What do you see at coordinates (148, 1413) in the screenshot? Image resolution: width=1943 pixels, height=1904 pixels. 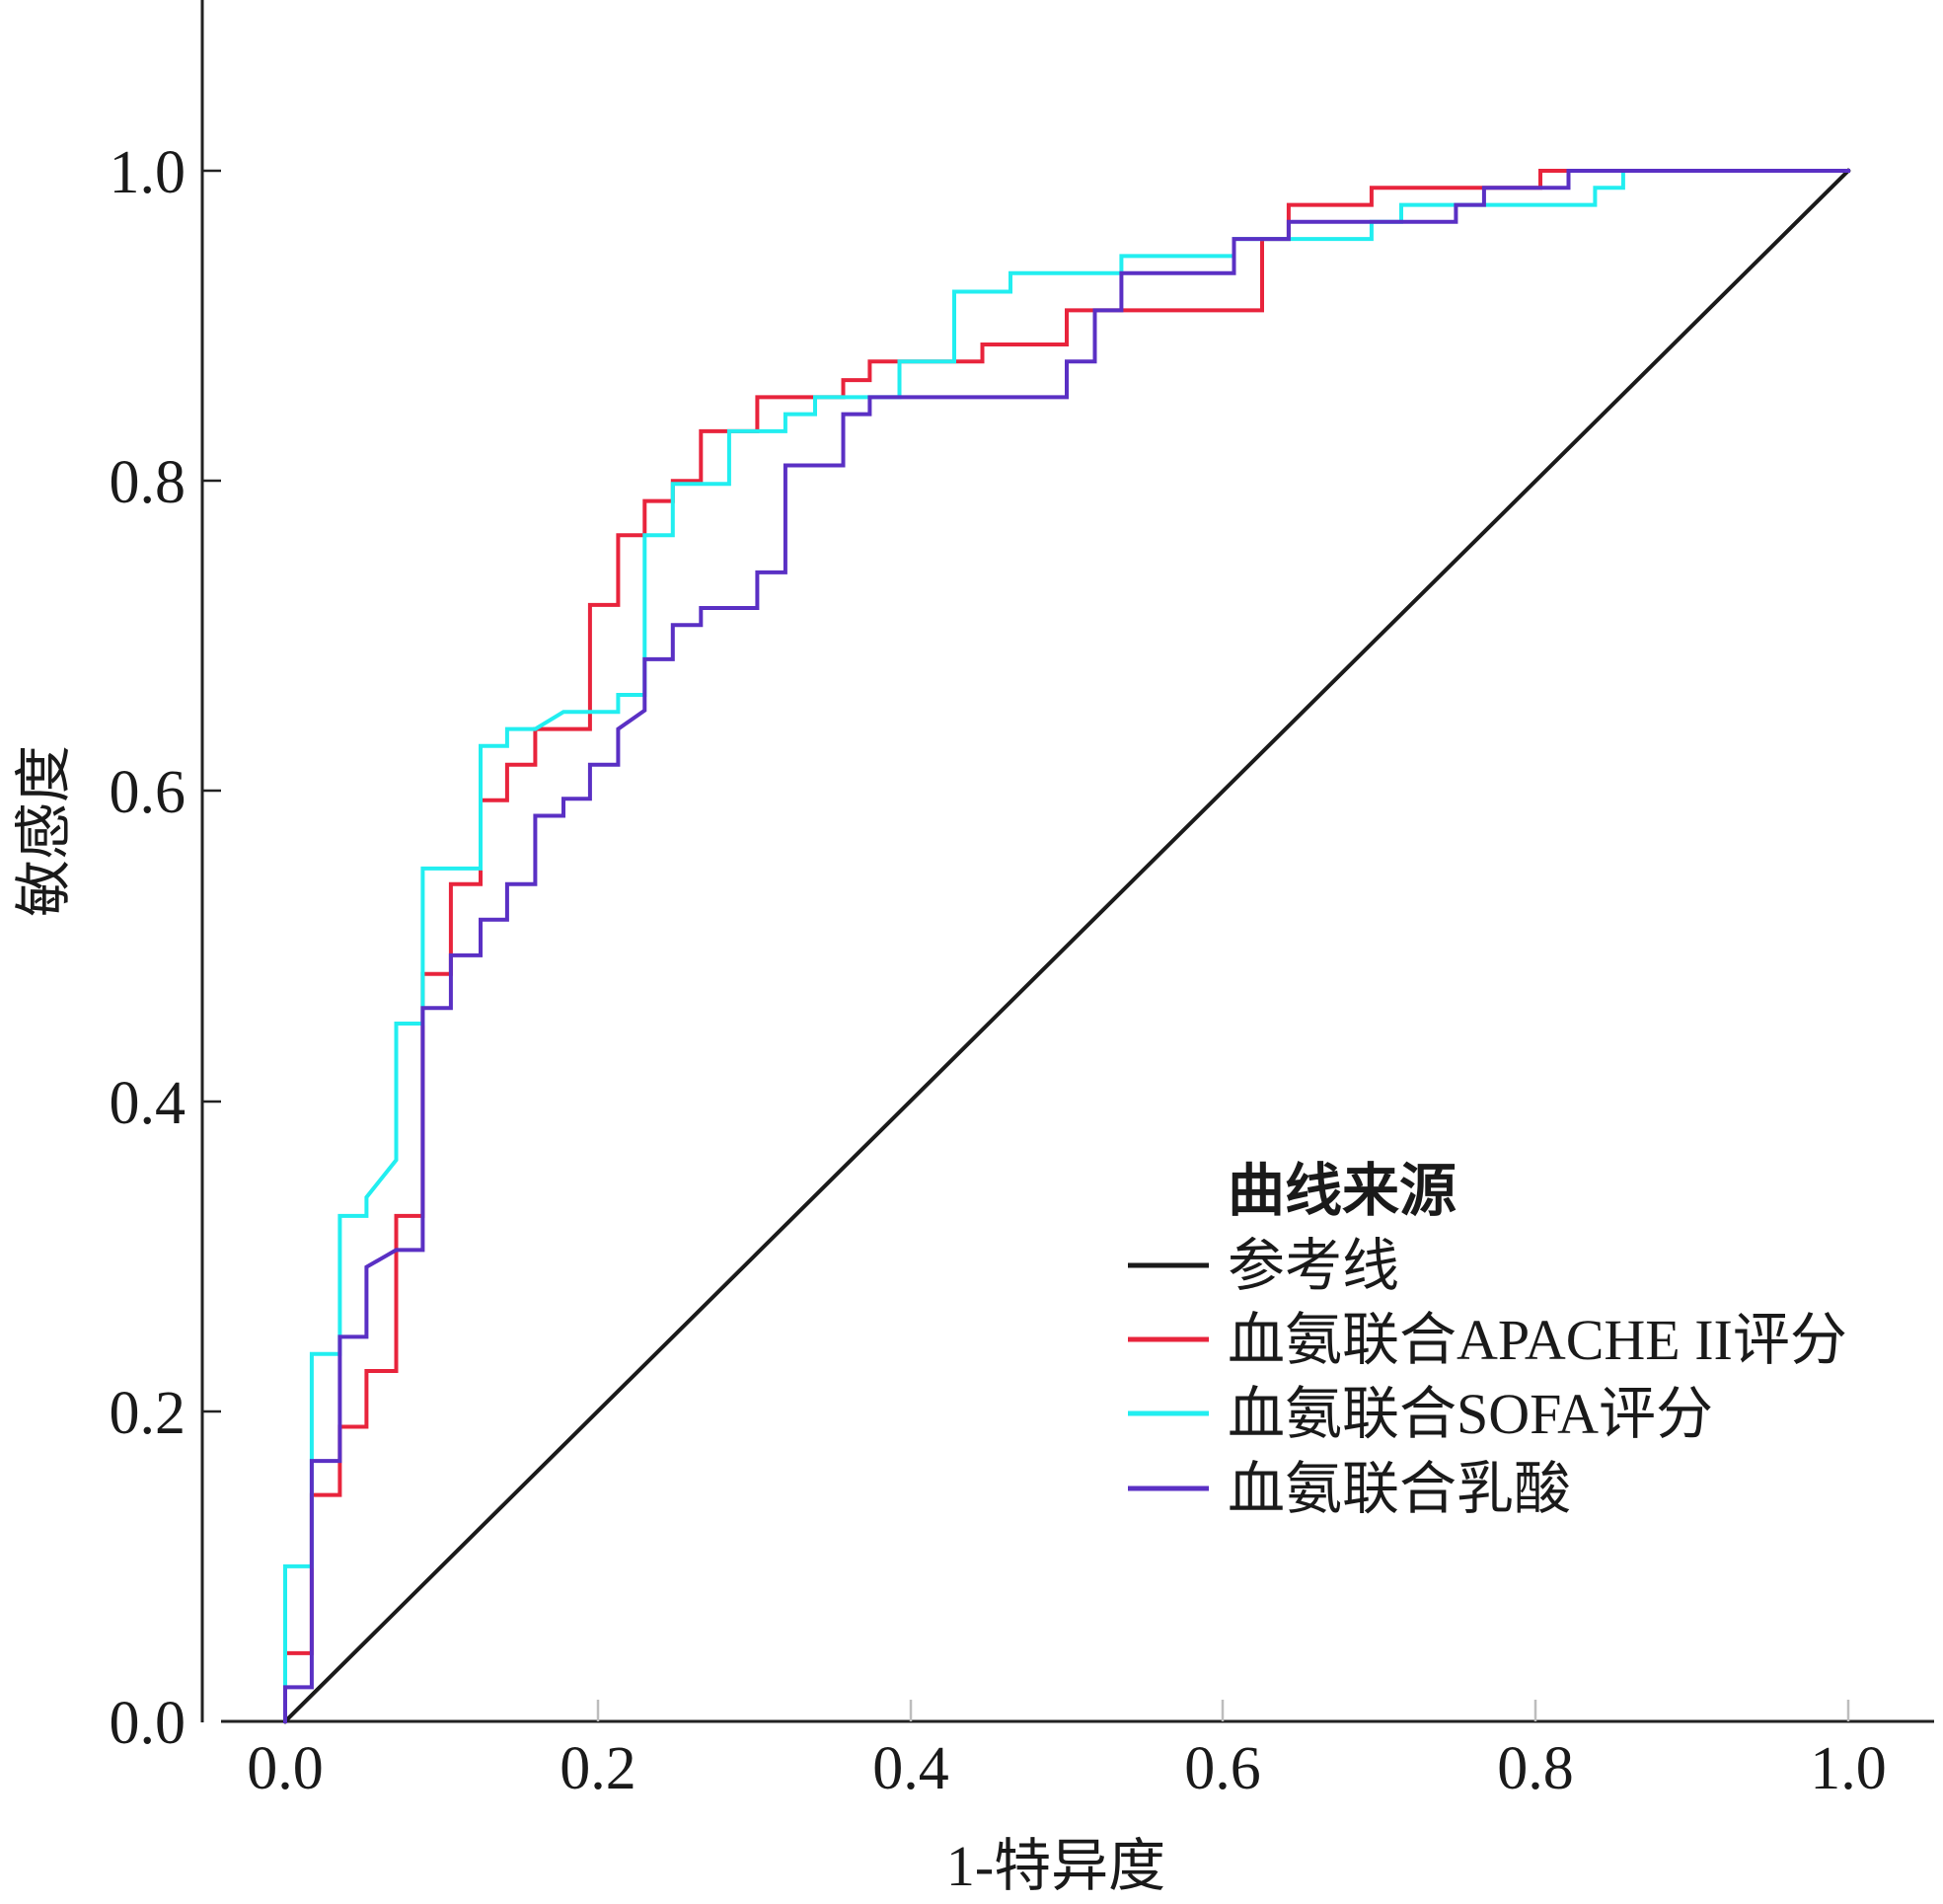 I see `y-tick-label: 0.2` at bounding box center [148, 1413].